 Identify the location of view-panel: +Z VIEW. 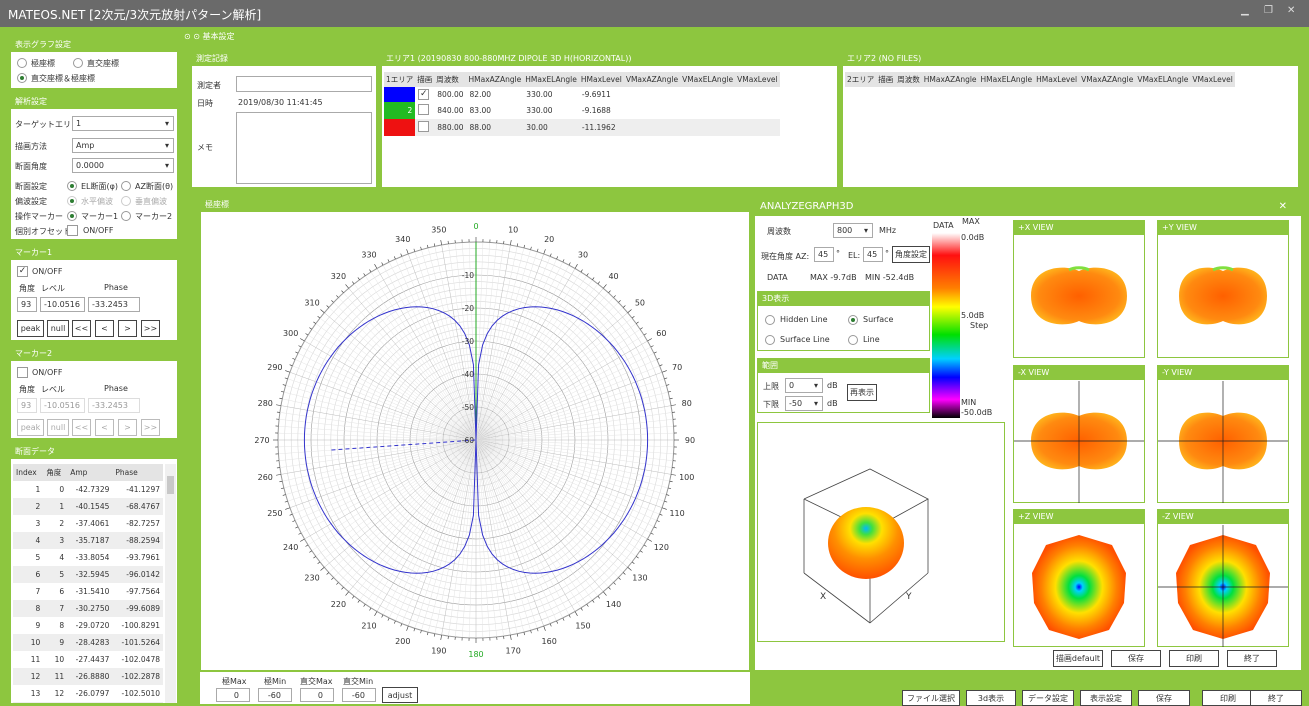
(1079, 578).